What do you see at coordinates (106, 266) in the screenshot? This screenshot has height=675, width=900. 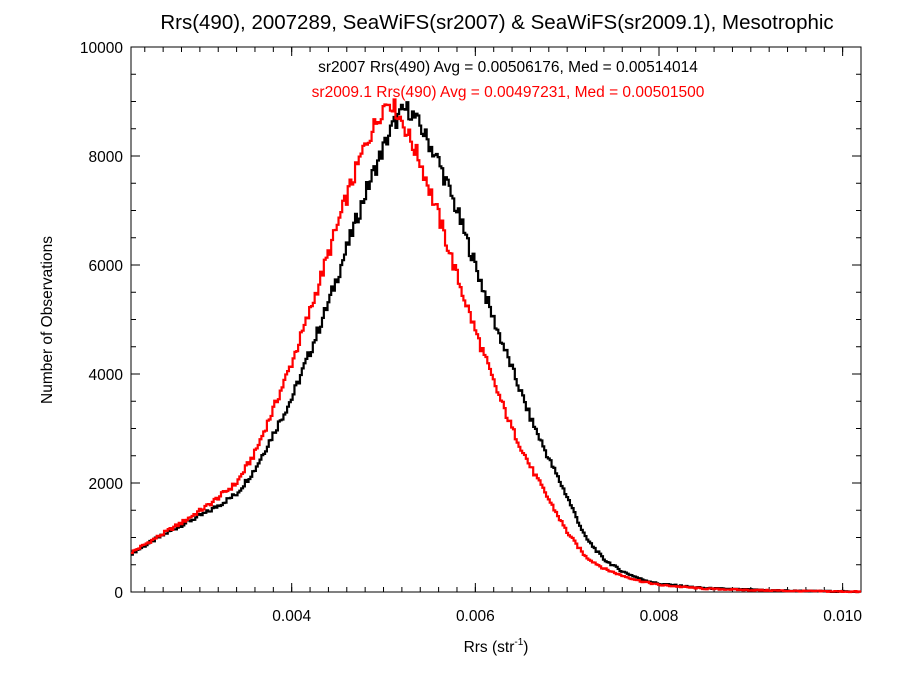 I see `y-tick-label: 6000` at bounding box center [106, 266].